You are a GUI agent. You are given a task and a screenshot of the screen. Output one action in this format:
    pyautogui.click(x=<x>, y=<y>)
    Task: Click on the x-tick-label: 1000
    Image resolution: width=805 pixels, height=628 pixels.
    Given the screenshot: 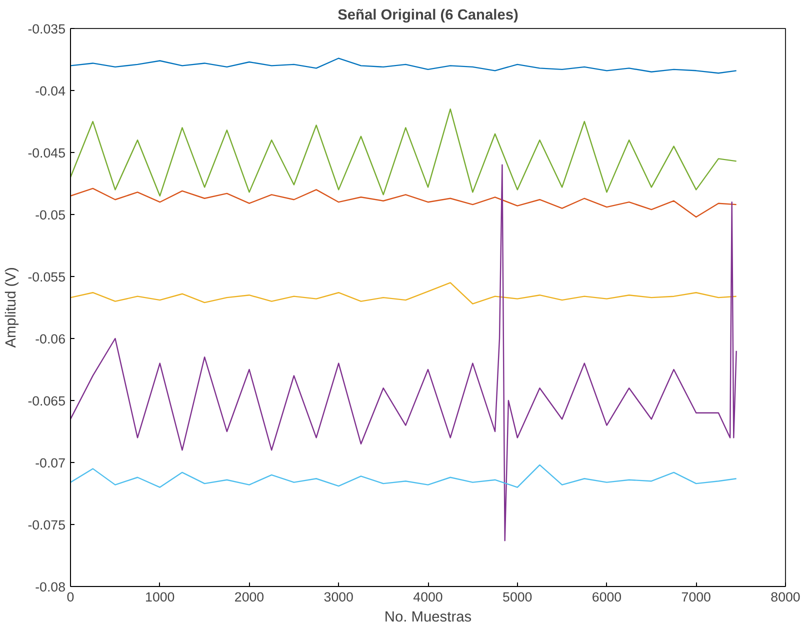 What is the action you would take?
    pyautogui.click(x=160, y=597)
    